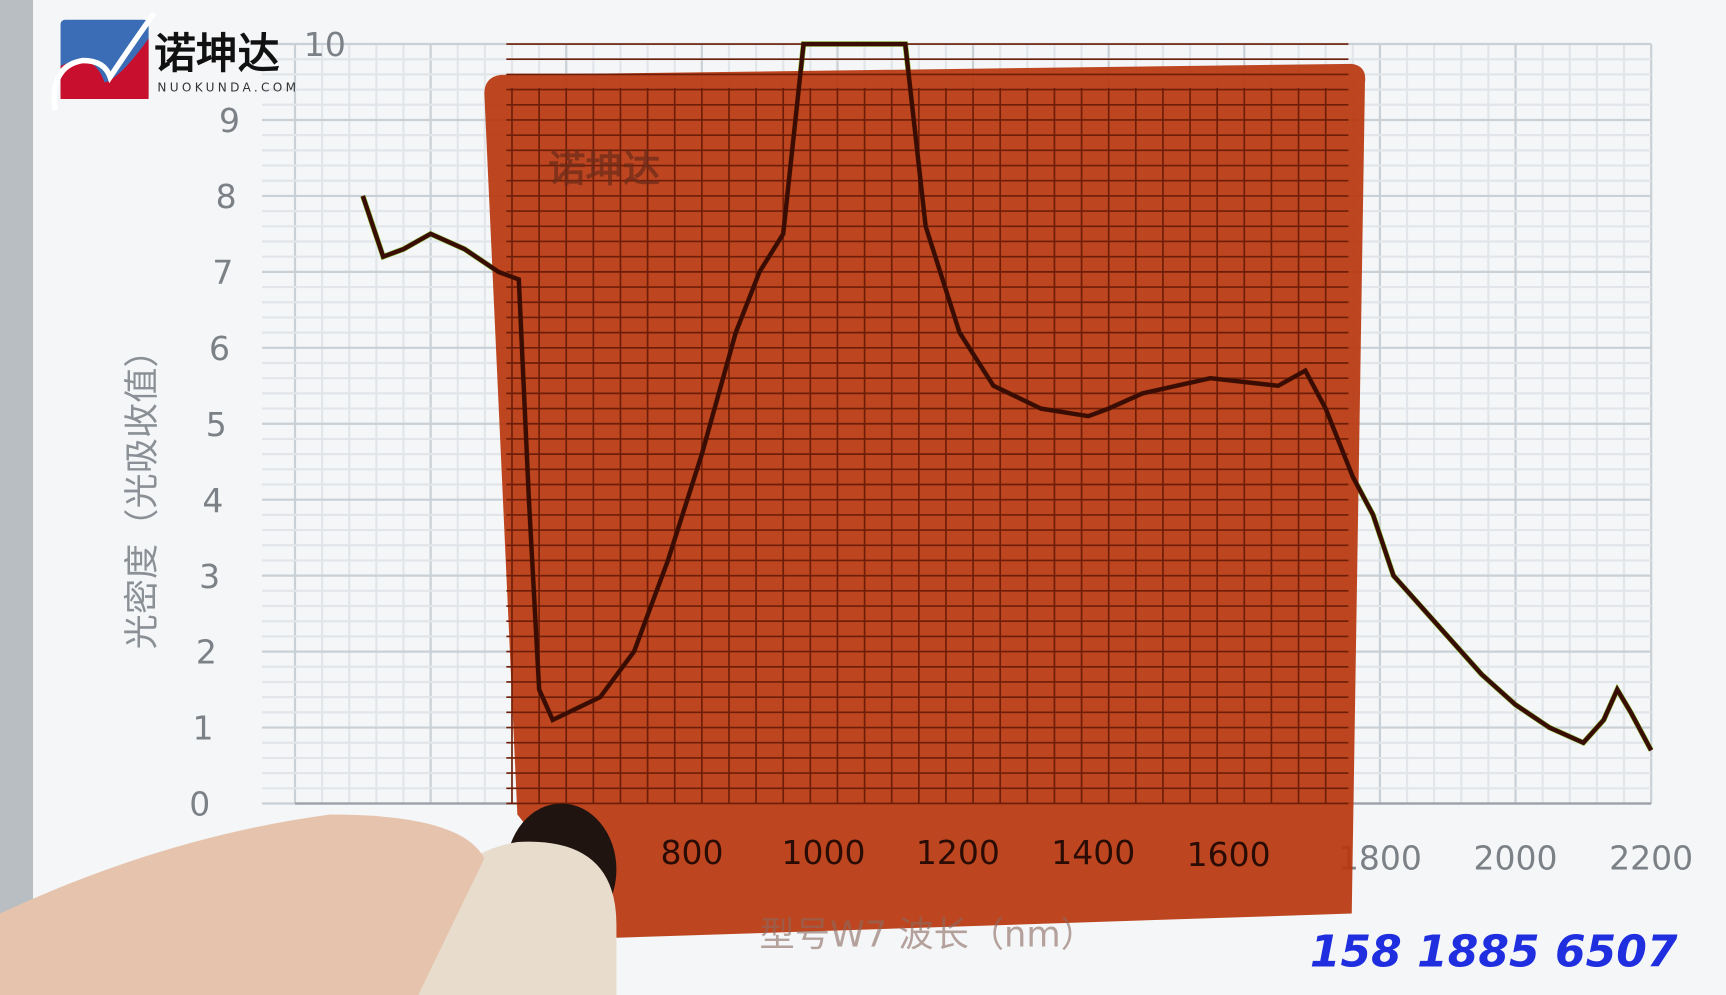 Image resolution: width=1726 pixels, height=995 pixels. Describe the element at coordinates (142, 490) in the screenshot. I see `y-axis-label: 光密度（光吸收值）` at that location.